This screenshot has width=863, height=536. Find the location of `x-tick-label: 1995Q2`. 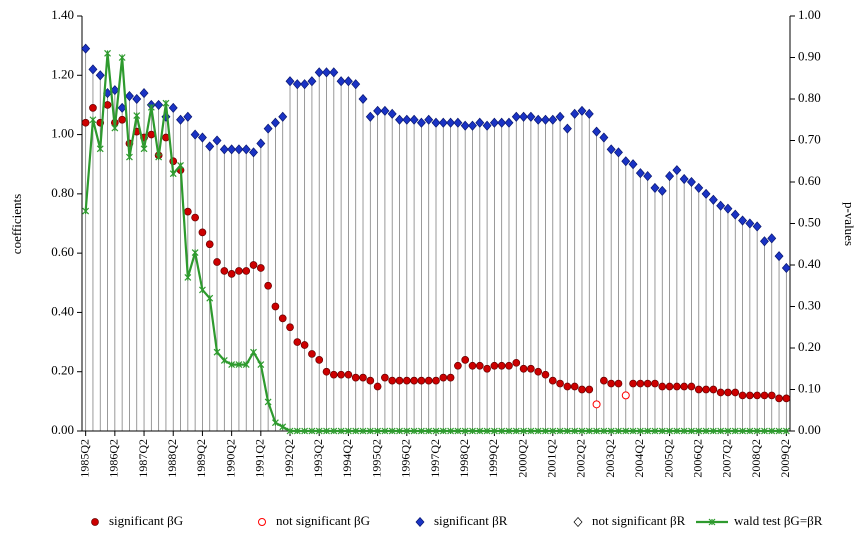

x-tick-label: 1995Q2 is located at coordinates (376, 458).